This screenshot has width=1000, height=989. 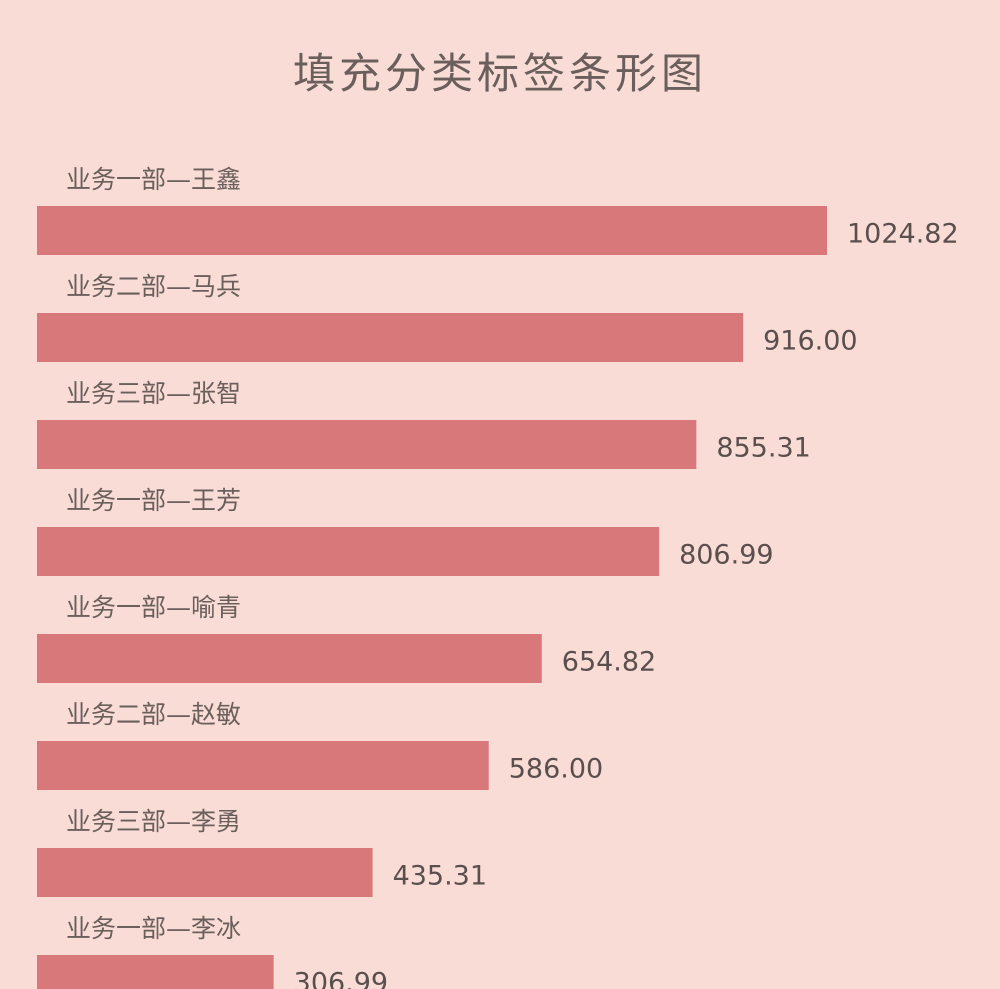 What do you see at coordinates (153, 714) in the screenshot?
I see `category-label: 业务二部—赵敏` at bounding box center [153, 714].